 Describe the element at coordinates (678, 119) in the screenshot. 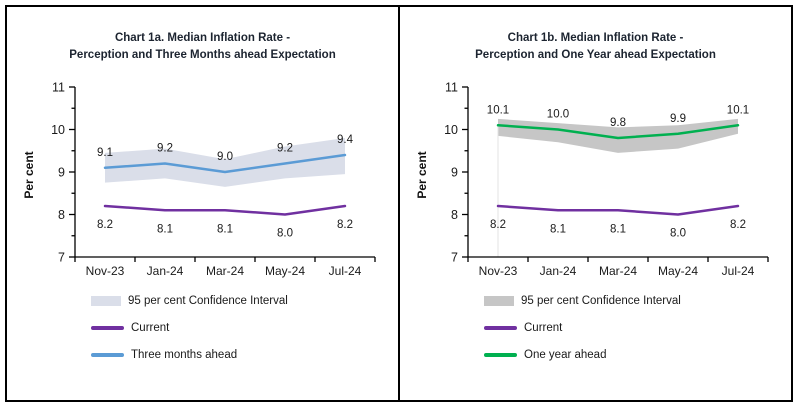

I see `data-label: 9.9` at that location.